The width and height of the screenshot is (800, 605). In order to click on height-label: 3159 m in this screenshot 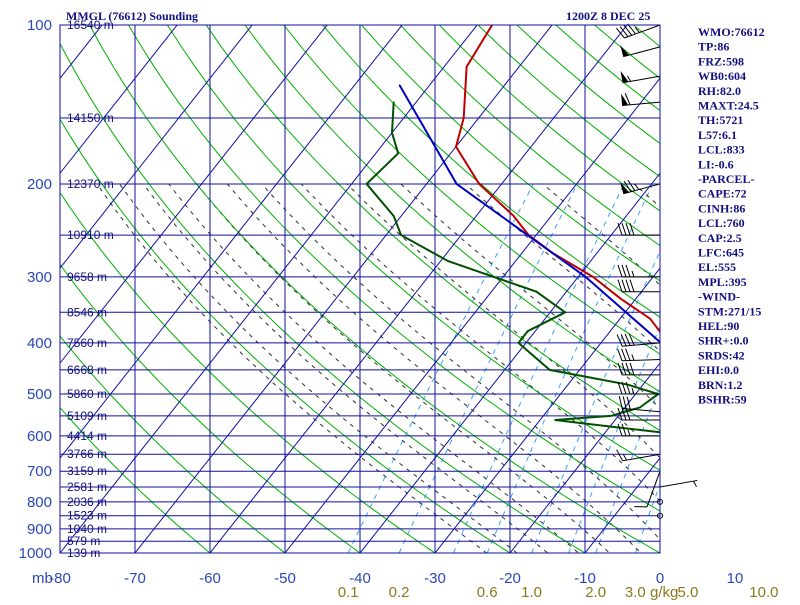, I will do `click(87, 471)`.